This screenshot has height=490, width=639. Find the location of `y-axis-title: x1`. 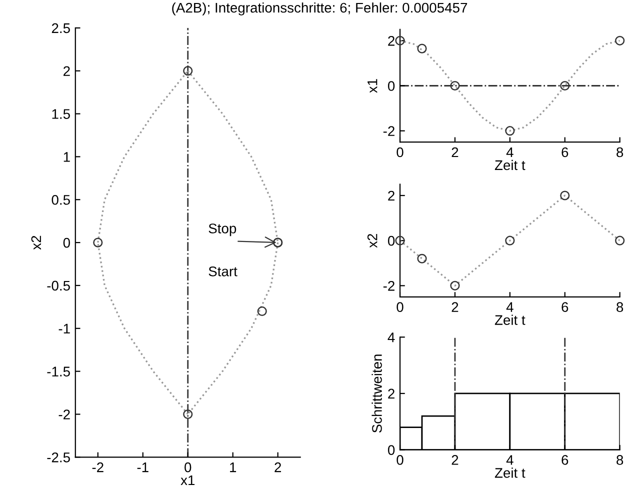

y-axis-title: x1 is located at coordinates (373, 86).